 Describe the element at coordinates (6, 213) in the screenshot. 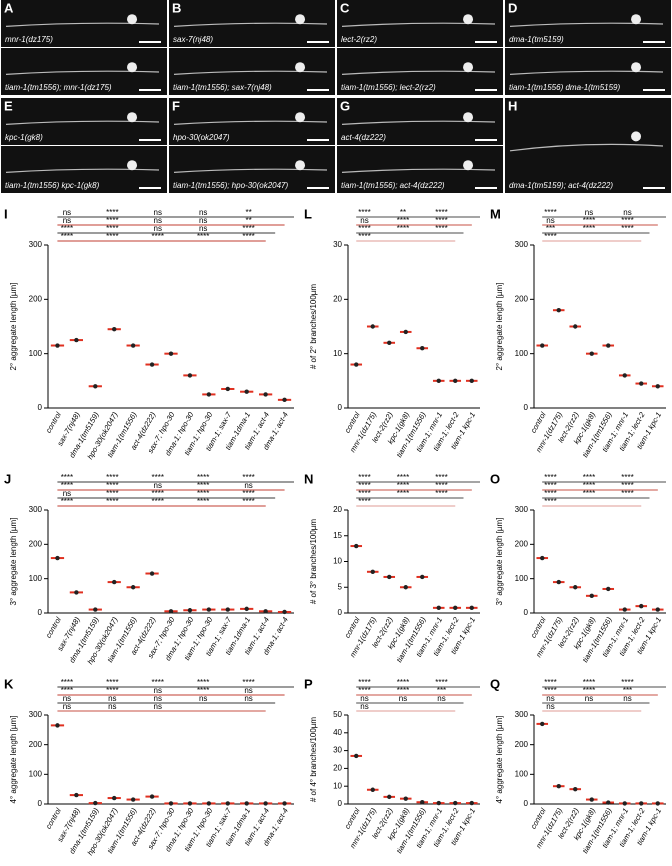

I see `panel-letter: I` at that location.